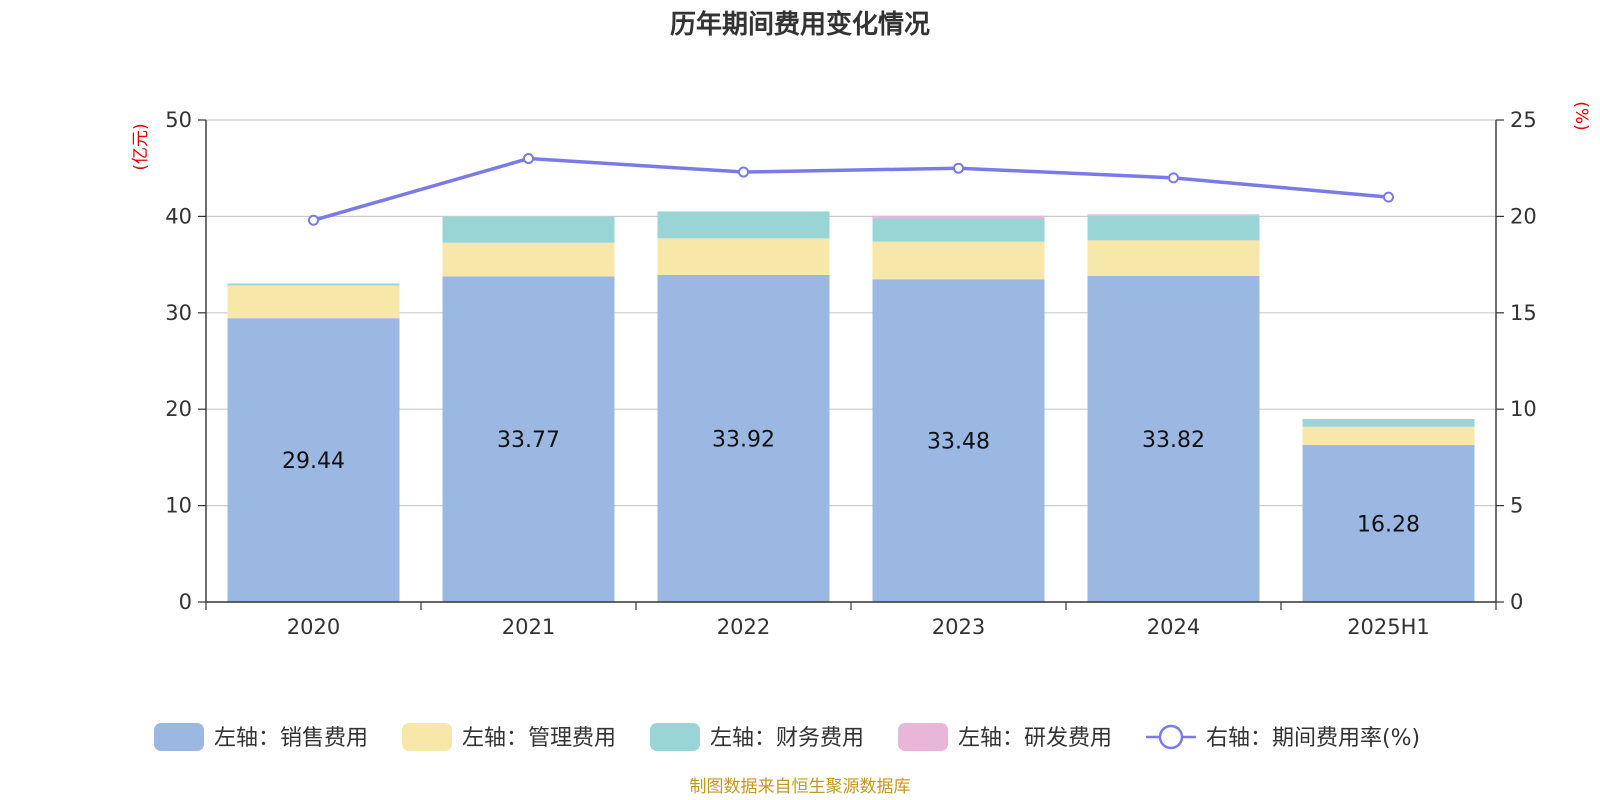  I want to click on x-axis-tick-label: 2020, so click(313, 627).